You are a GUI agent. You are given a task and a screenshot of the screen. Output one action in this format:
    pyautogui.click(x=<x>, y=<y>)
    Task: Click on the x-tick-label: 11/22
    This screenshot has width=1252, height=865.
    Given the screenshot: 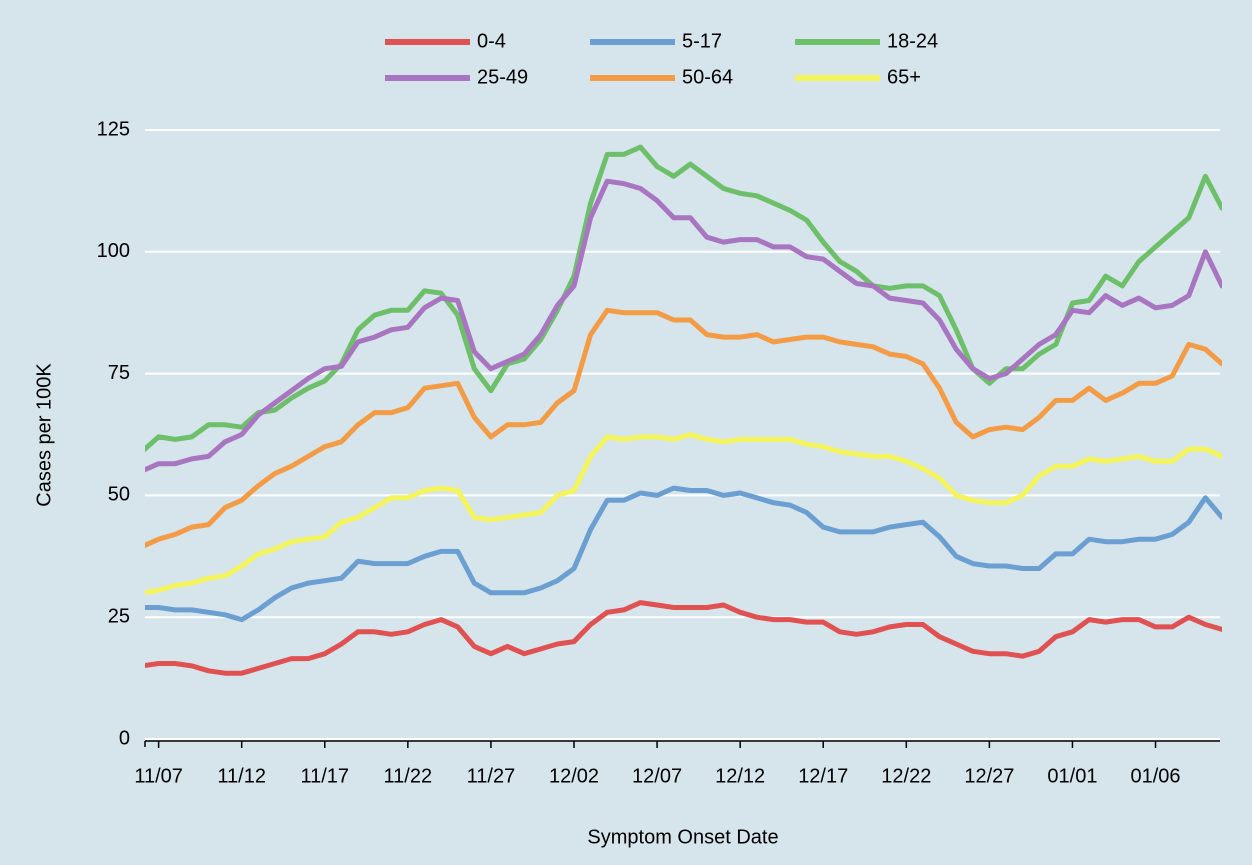 What is the action you would take?
    pyautogui.click(x=408, y=776)
    